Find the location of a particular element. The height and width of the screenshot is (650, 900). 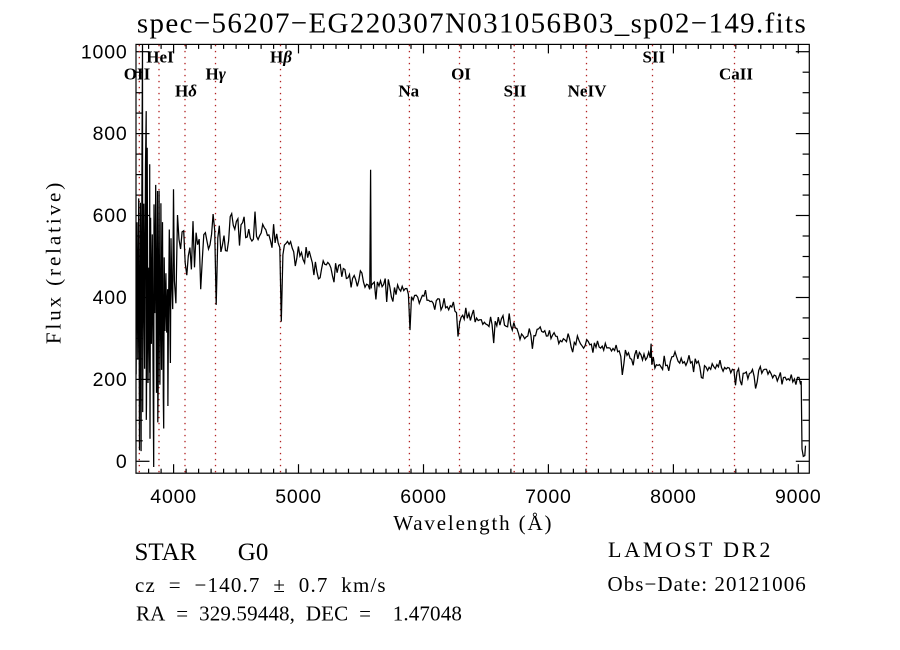

svg-text:RA = 329.59448, DEC = 1: RA = 329.59448, DEC = 1.47048 is located at coordinates (299, 614).